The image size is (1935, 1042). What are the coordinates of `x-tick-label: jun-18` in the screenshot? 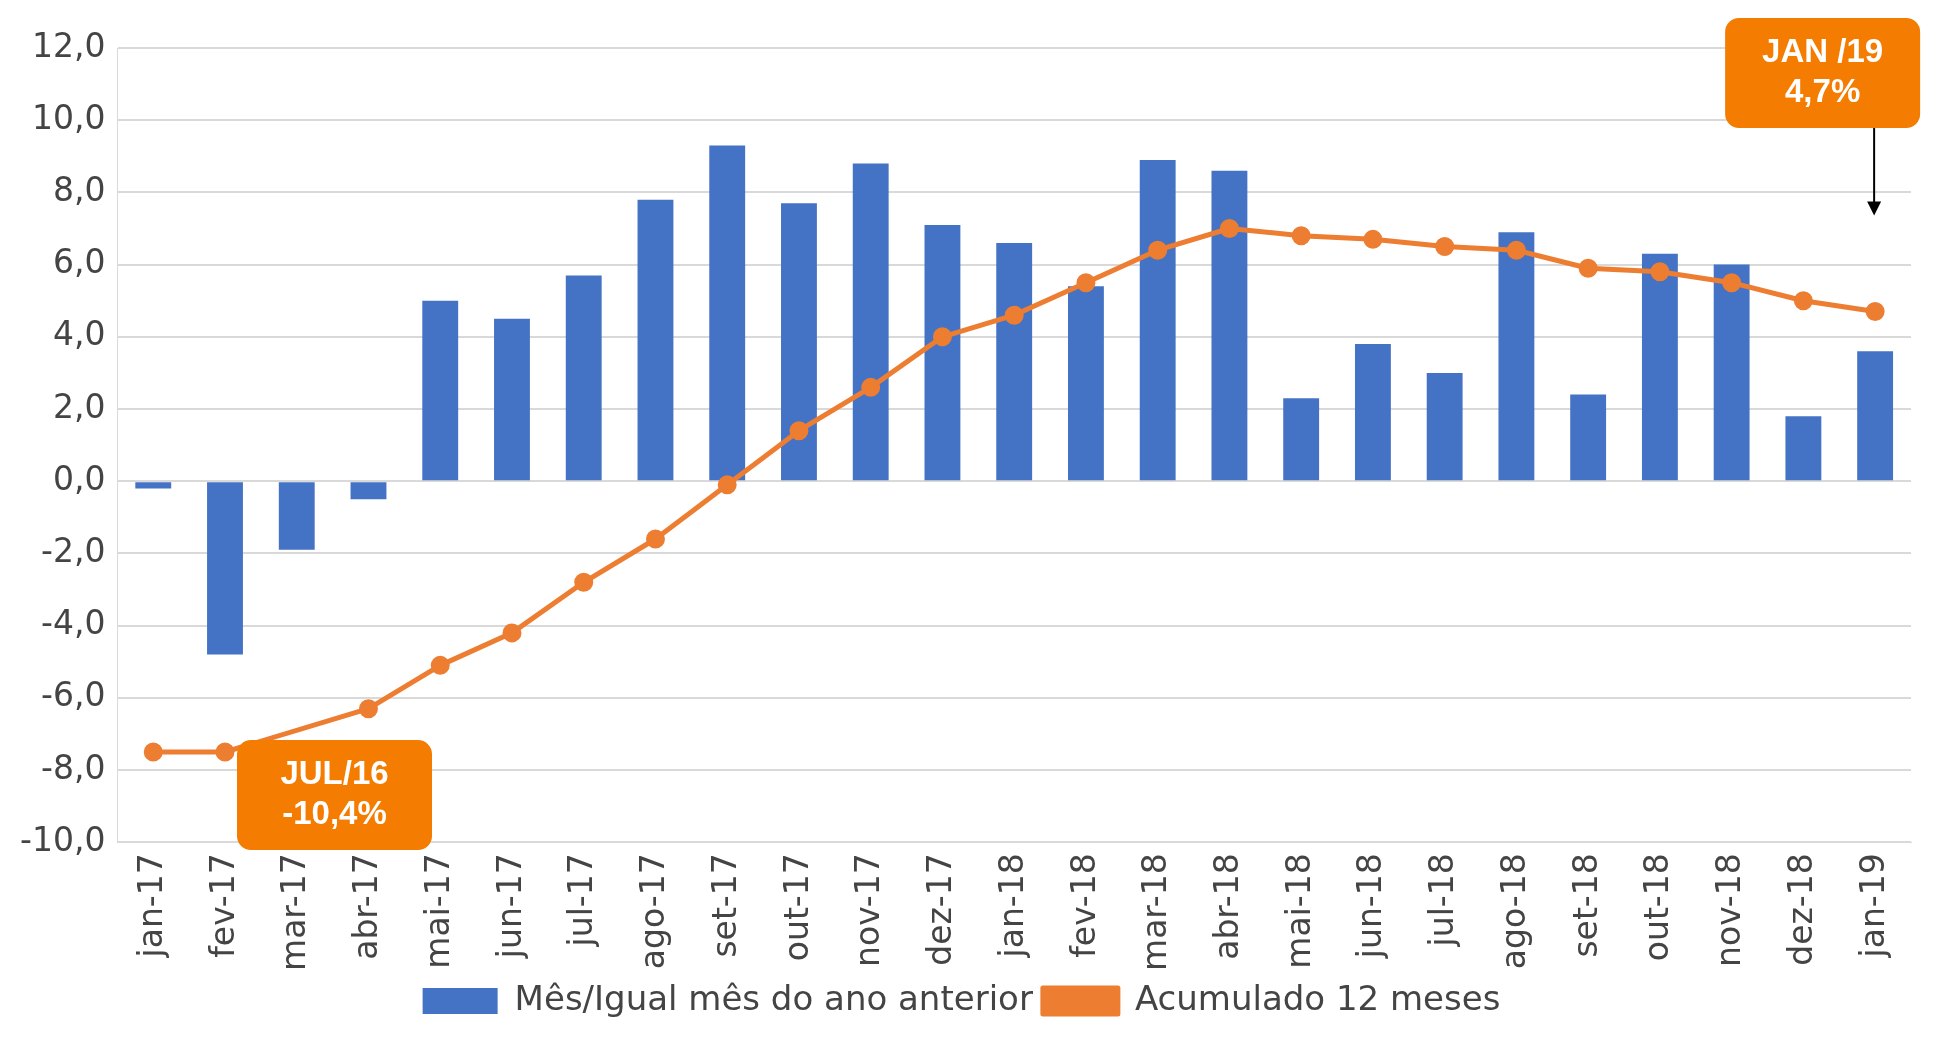 It's located at (1370, 906).